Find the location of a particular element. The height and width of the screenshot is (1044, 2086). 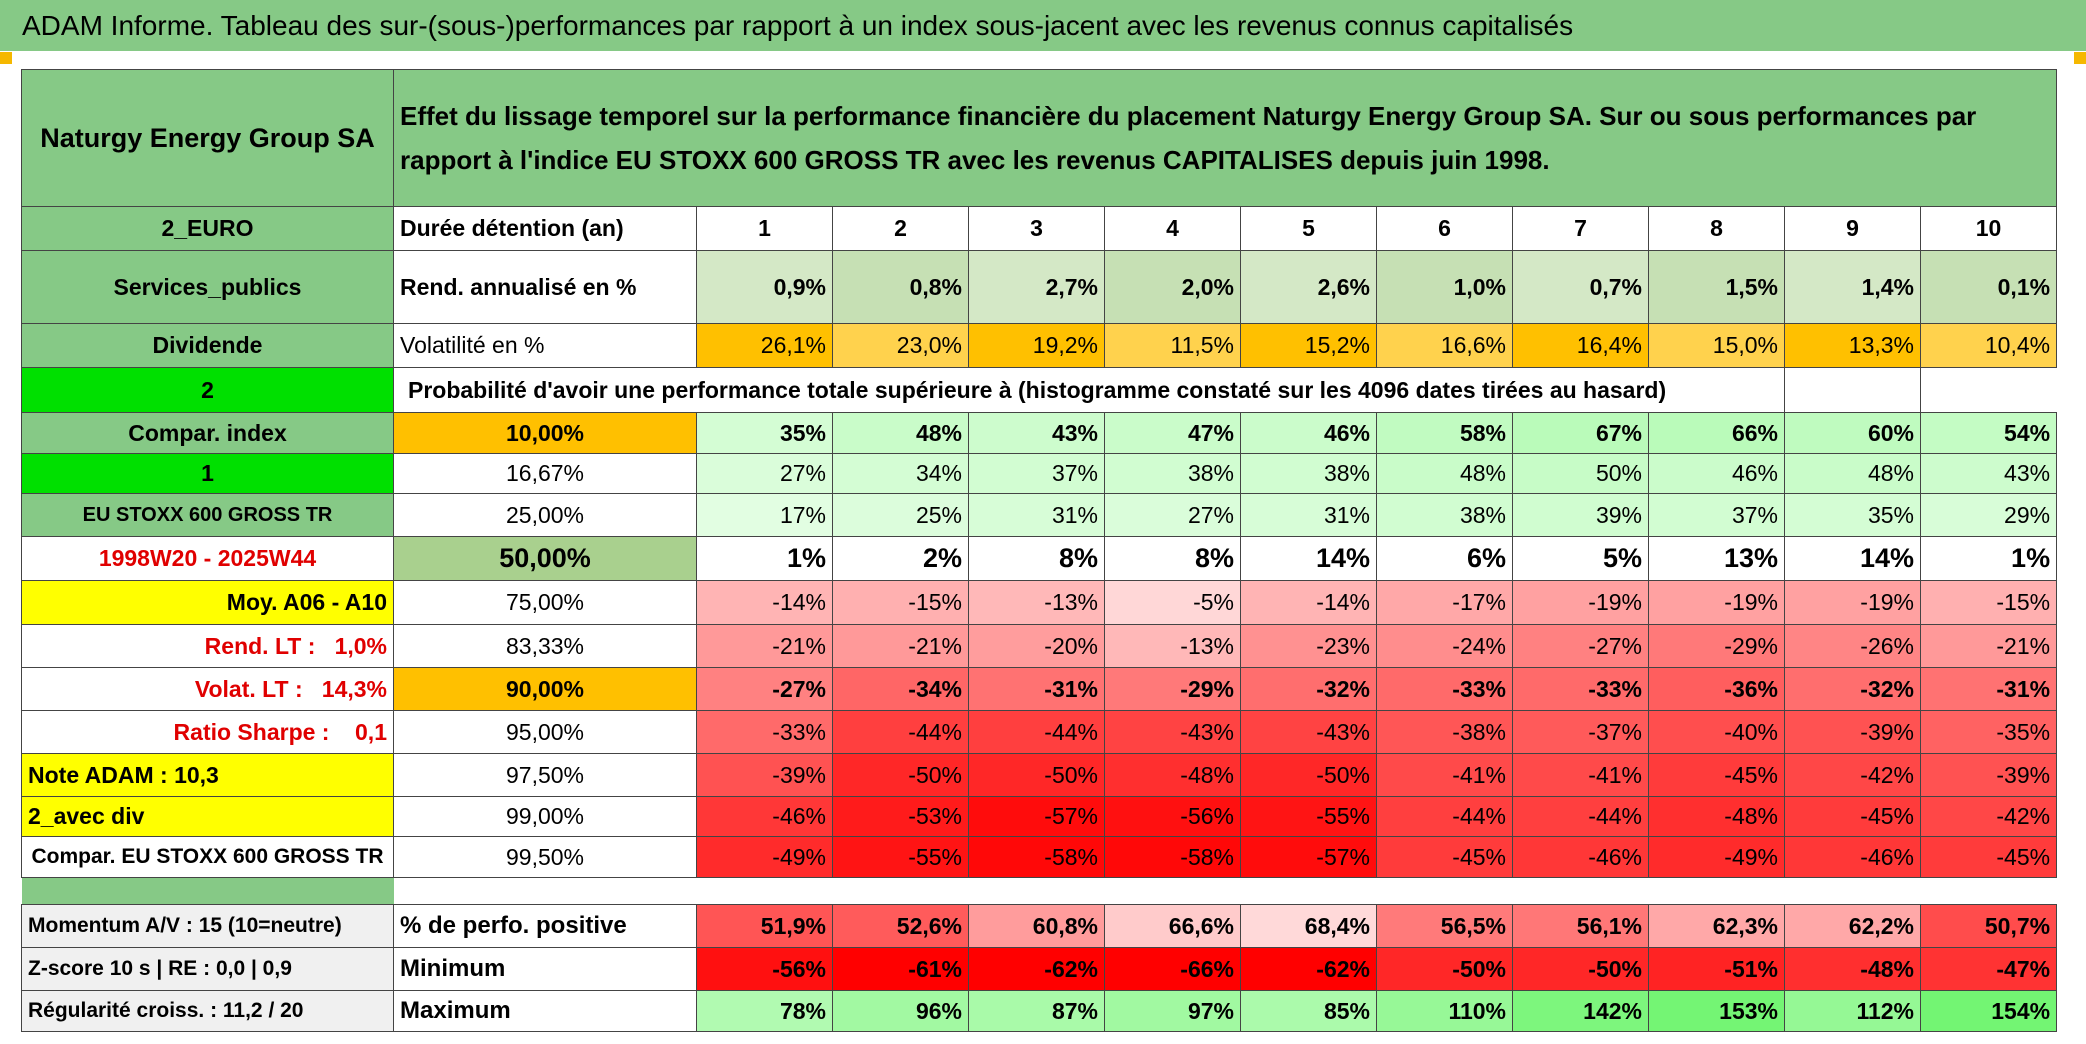

cell: 1 is located at coordinates (764, 228).